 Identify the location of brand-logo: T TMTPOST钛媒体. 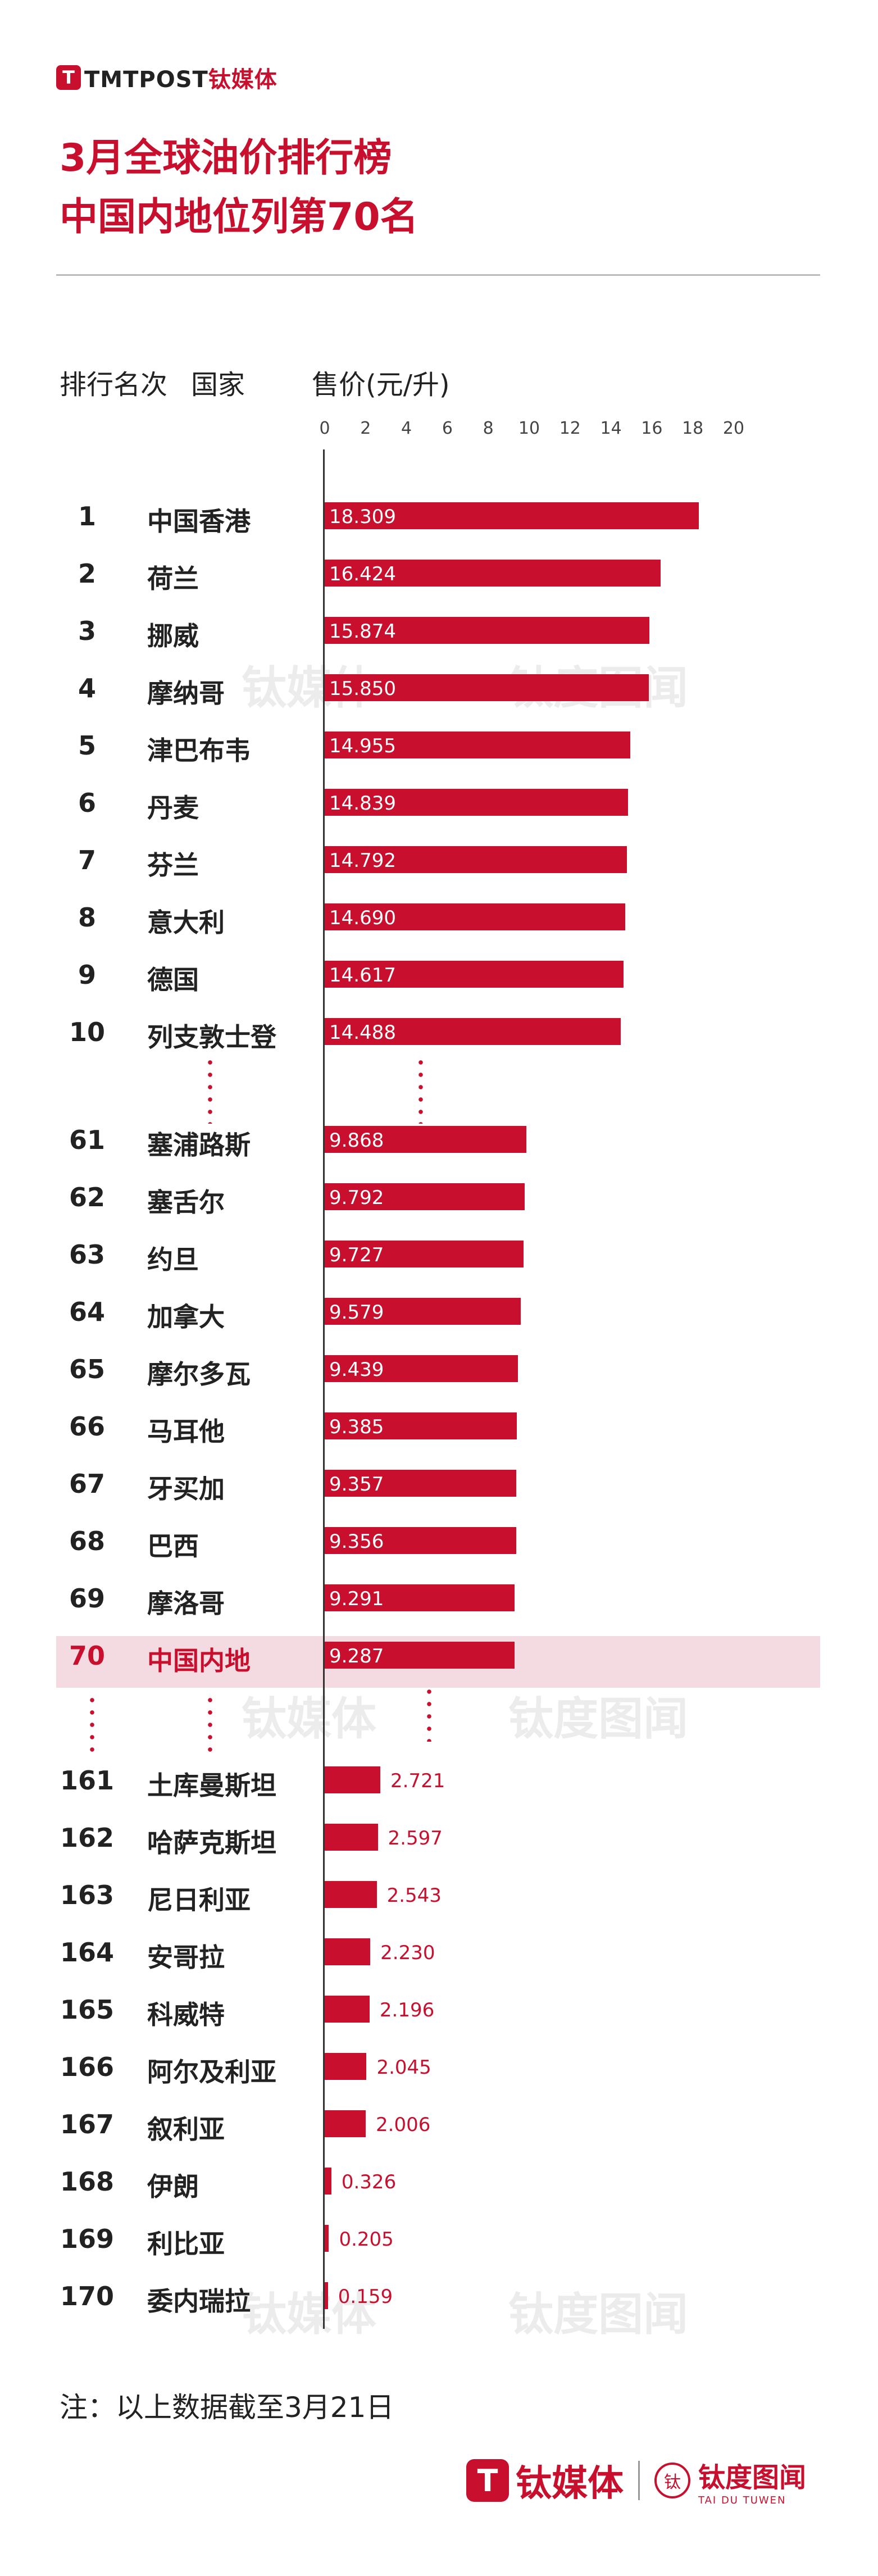
(167, 78).